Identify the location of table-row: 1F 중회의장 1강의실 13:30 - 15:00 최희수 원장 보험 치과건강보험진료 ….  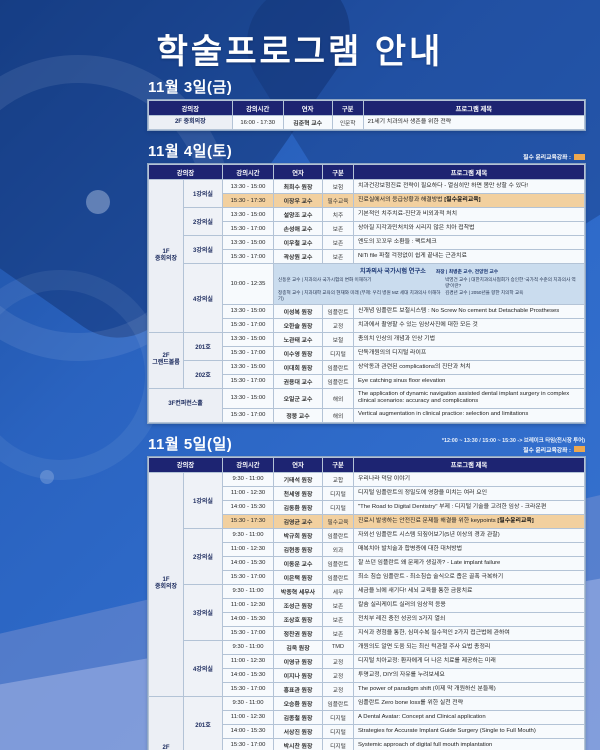
(366, 256).